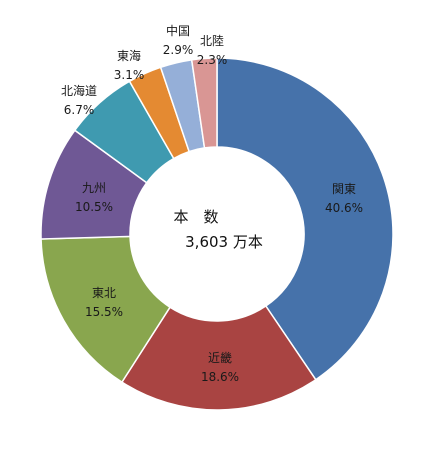 This screenshot has height=467, width=434. What do you see at coordinates (94, 207) in the screenshot?
I see `slice-value-label-3: 10.5%` at bounding box center [94, 207].